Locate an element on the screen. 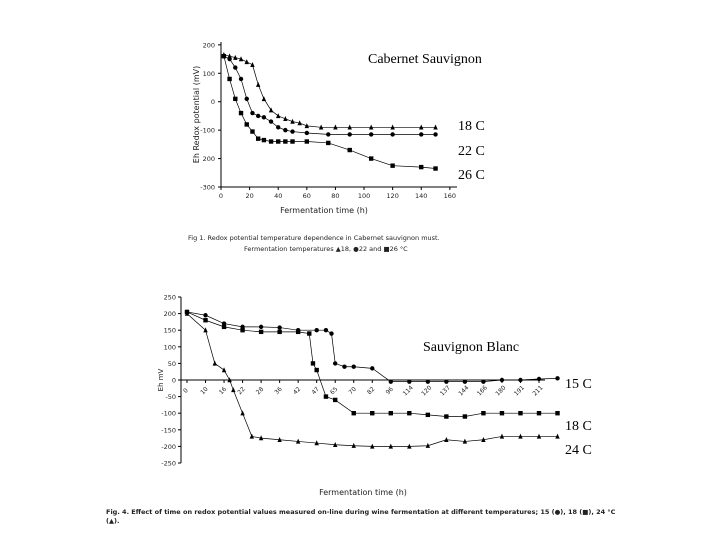  chart1-x-tick-label: 80 is located at coordinates (335, 196).